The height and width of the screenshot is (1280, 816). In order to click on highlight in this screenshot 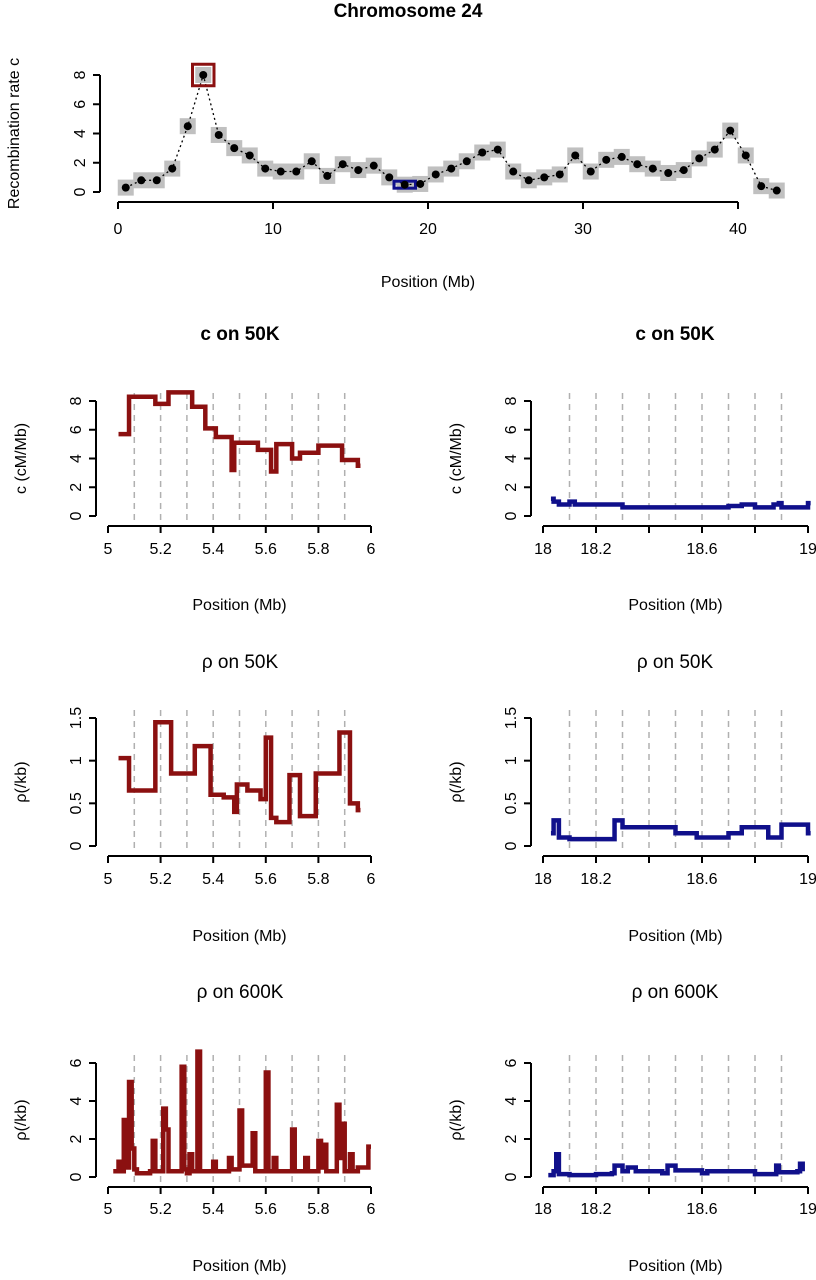, I will do `click(203, 75)`.